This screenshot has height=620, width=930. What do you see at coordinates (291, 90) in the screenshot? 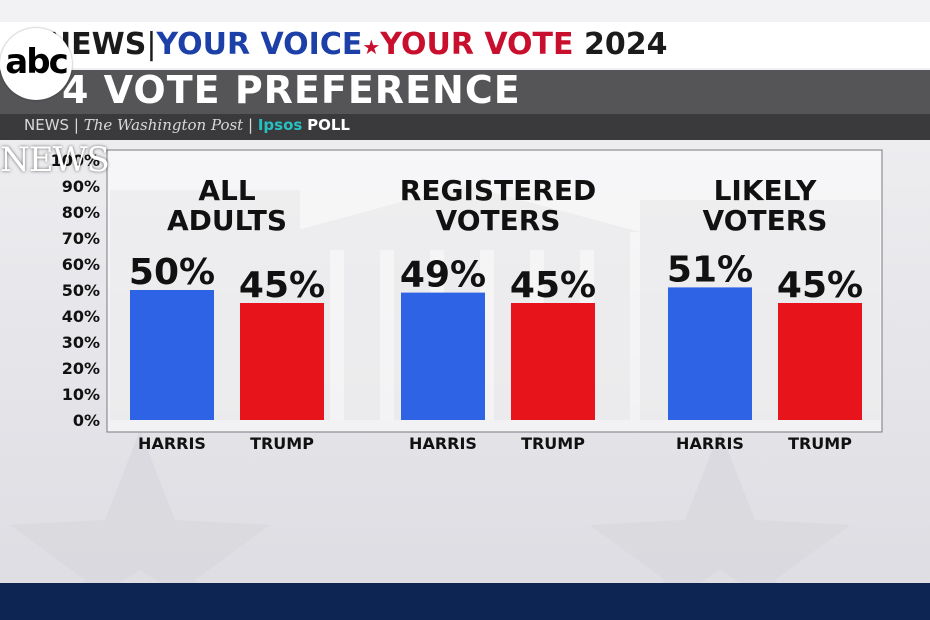
I see `page-title: 4 VOTE PREFERENCE` at bounding box center [291, 90].